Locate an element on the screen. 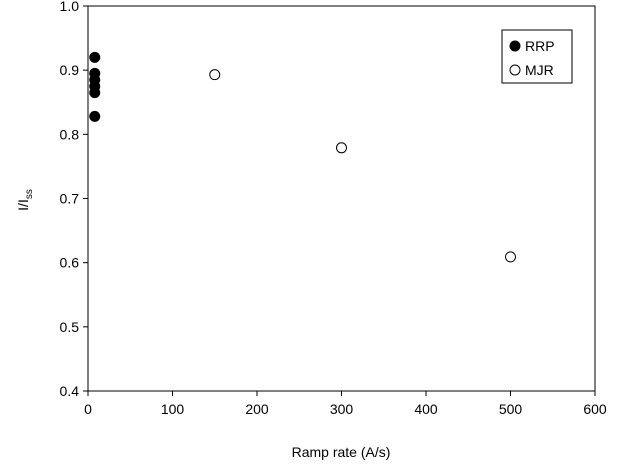 Image resolution: width=630 pixels, height=465 pixels. y-tick-label: 0.6 is located at coordinates (70, 263).